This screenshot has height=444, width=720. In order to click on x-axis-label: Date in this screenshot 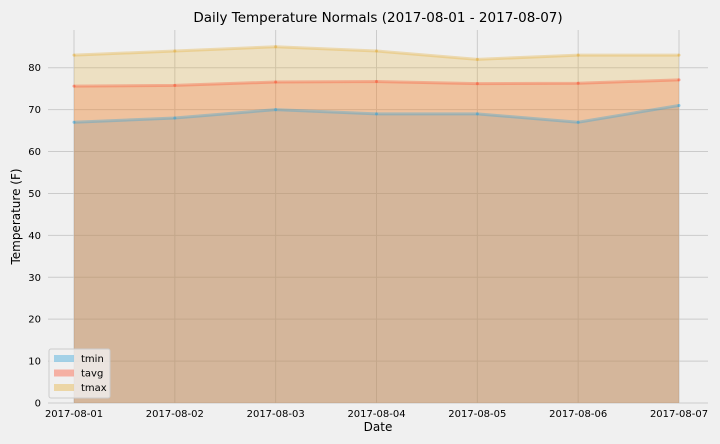, I will do `click(378, 427)`.